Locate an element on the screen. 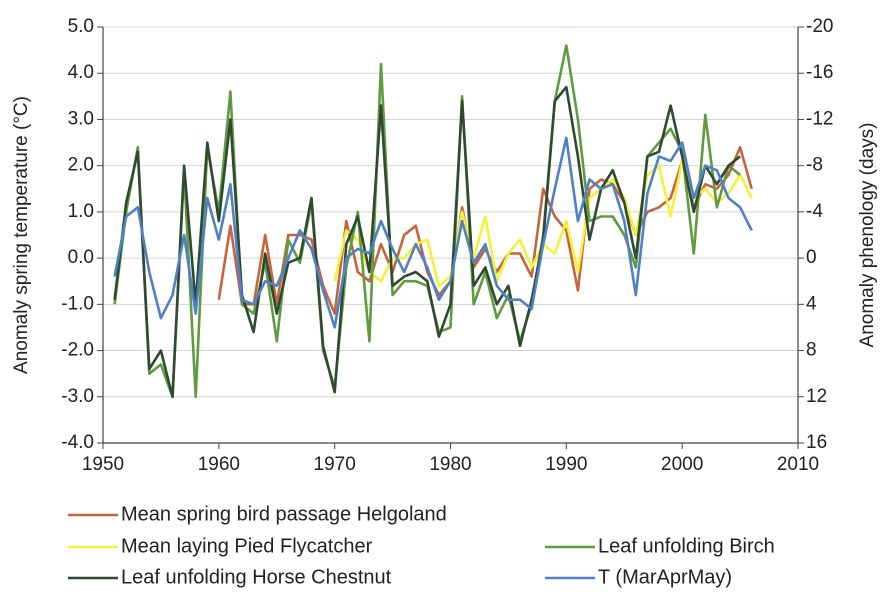 The height and width of the screenshot is (594, 885). y-tick-label: 5.0 is located at coordinates (81, 26).